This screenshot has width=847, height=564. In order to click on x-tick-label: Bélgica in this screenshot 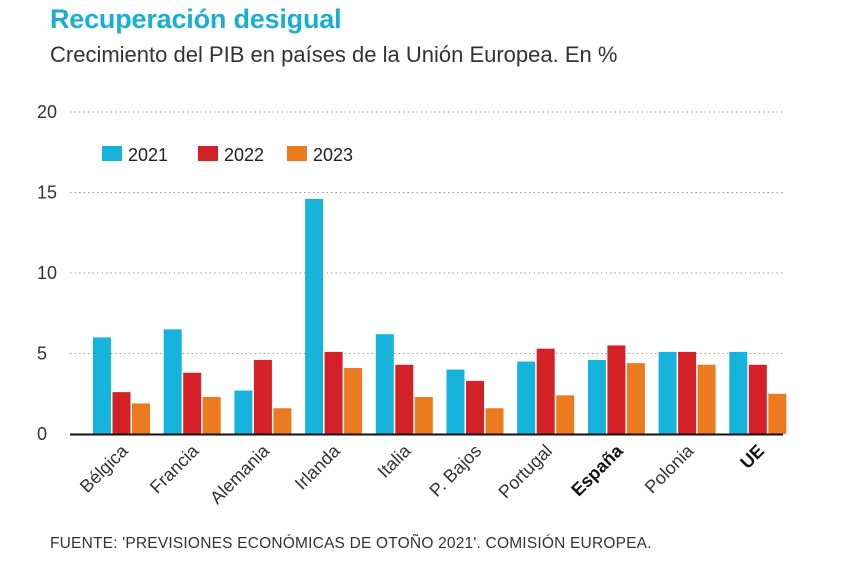, I will do `click(104, 468)`.